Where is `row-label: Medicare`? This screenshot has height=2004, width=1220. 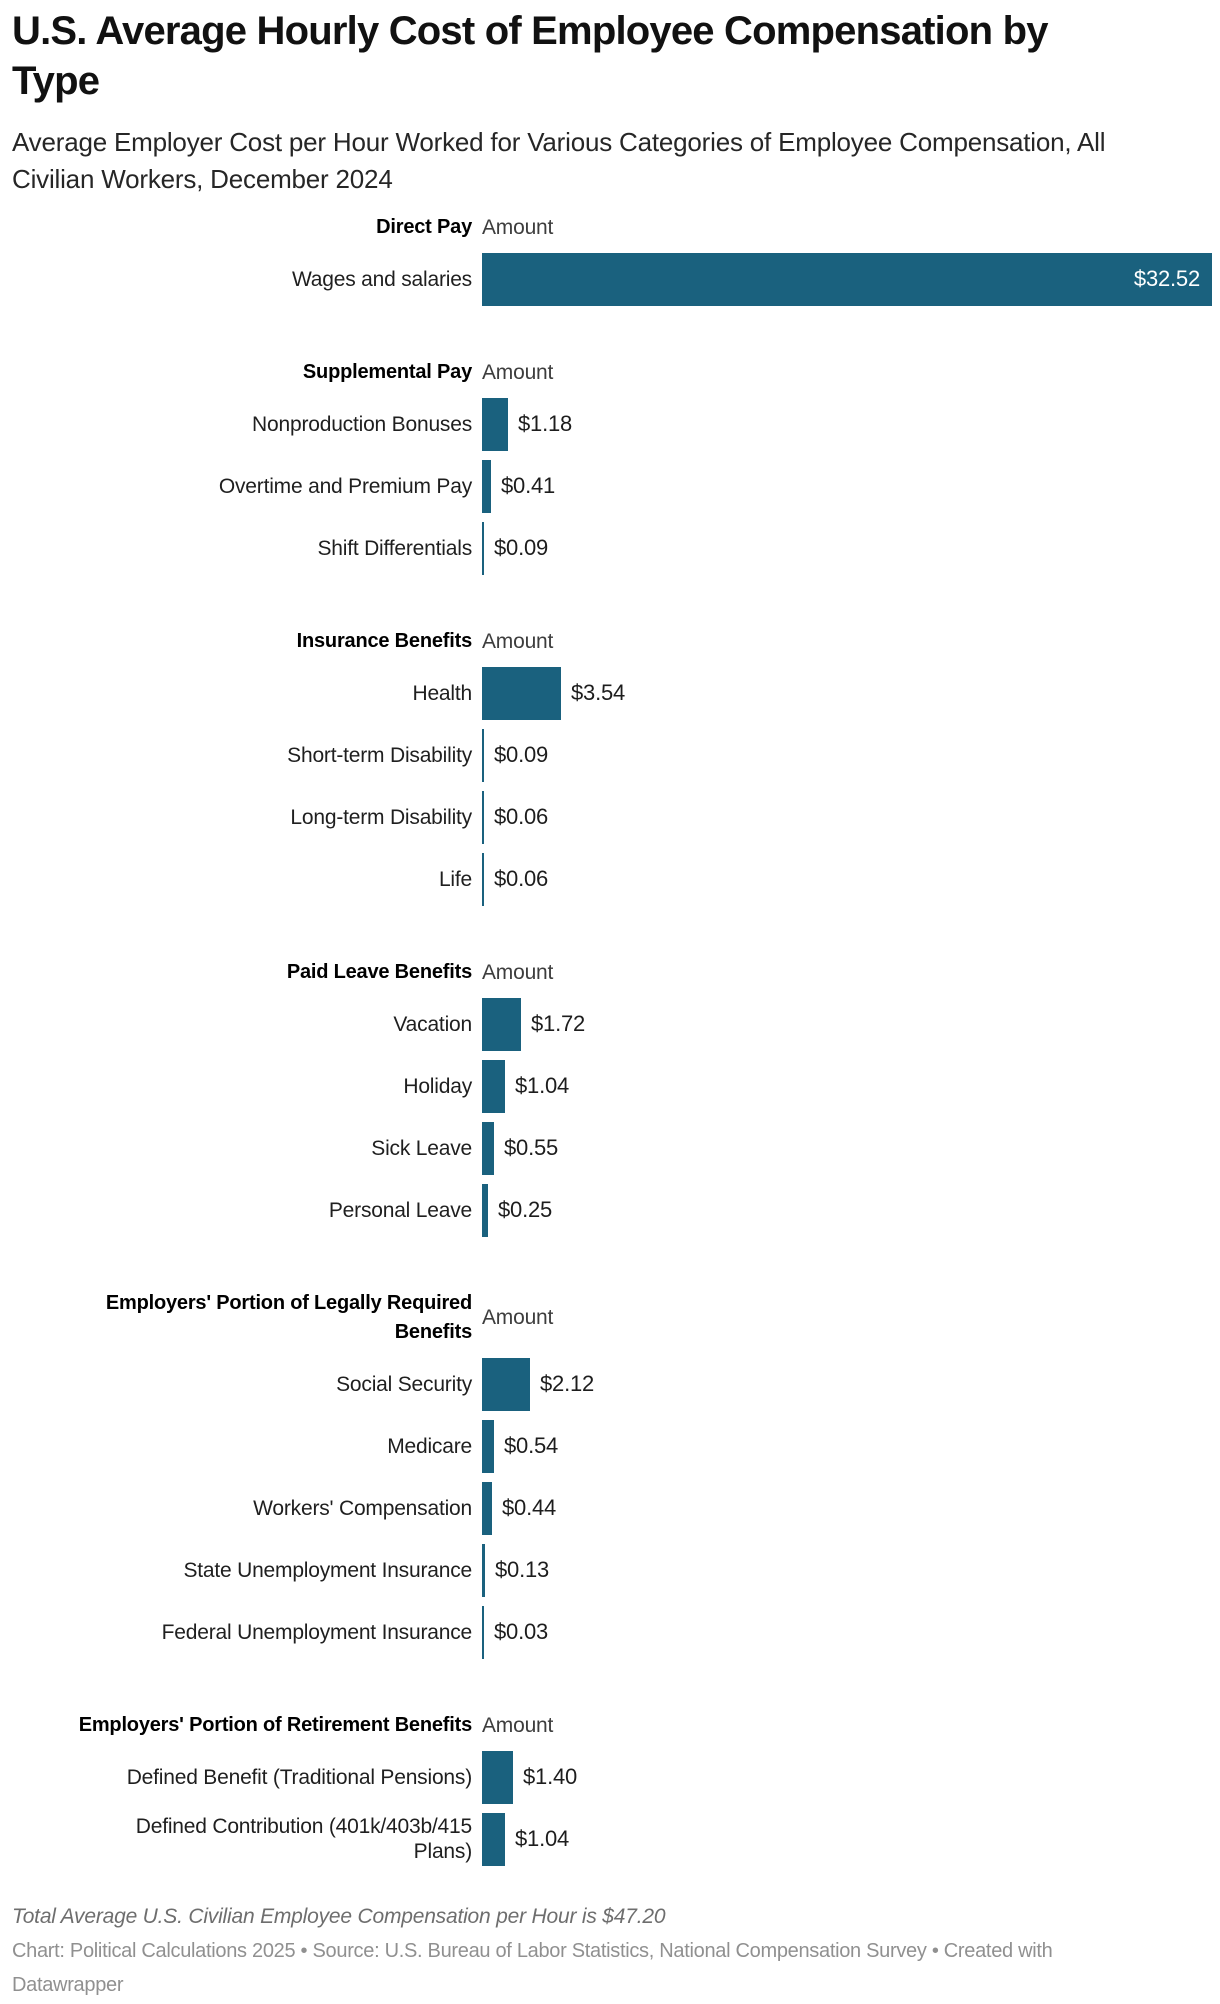 row-label: Medicare is located at coordinates (429, 1446).